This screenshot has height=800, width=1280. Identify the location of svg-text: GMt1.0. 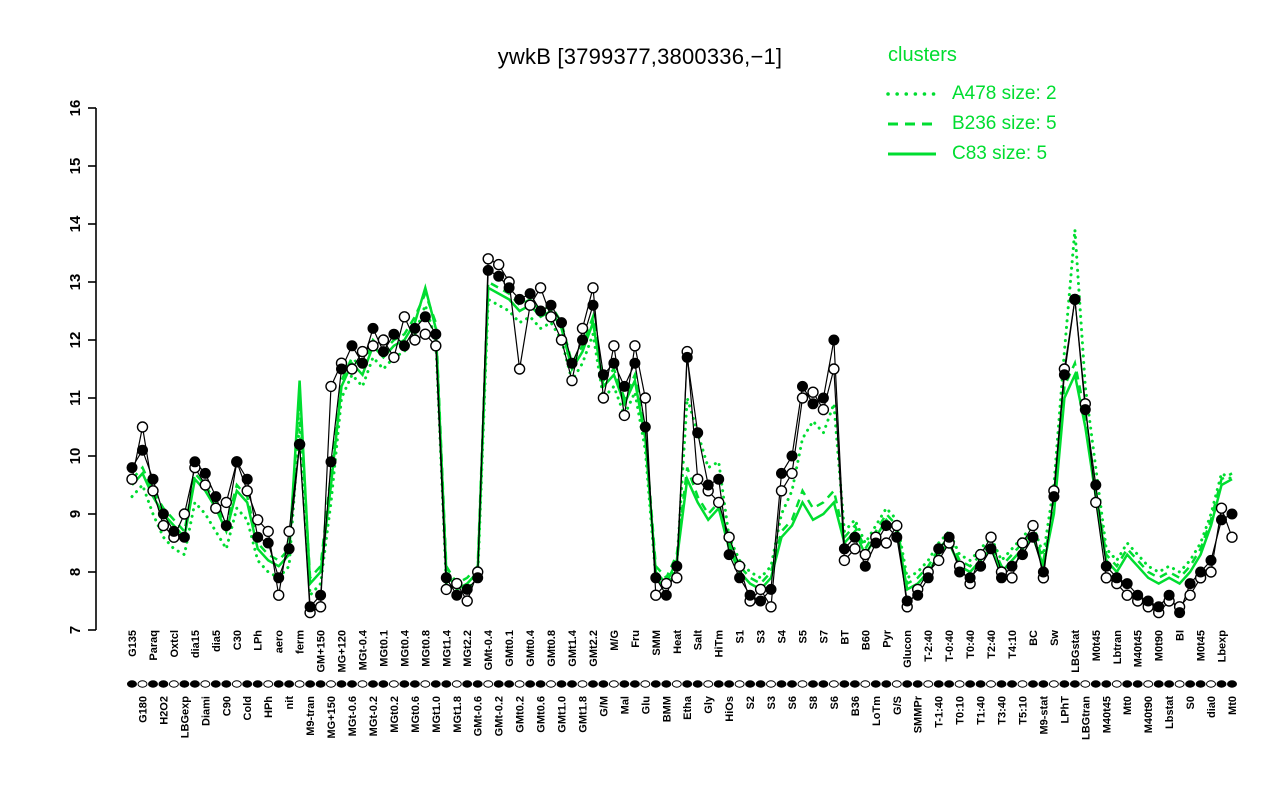
(563, 714).